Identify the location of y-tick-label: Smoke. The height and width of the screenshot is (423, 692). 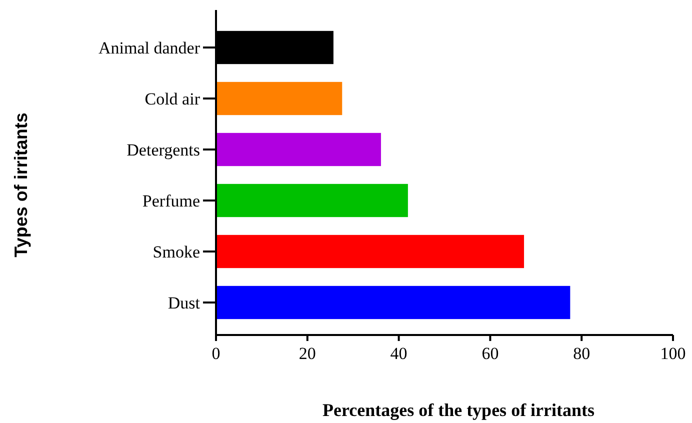
(176, 252).